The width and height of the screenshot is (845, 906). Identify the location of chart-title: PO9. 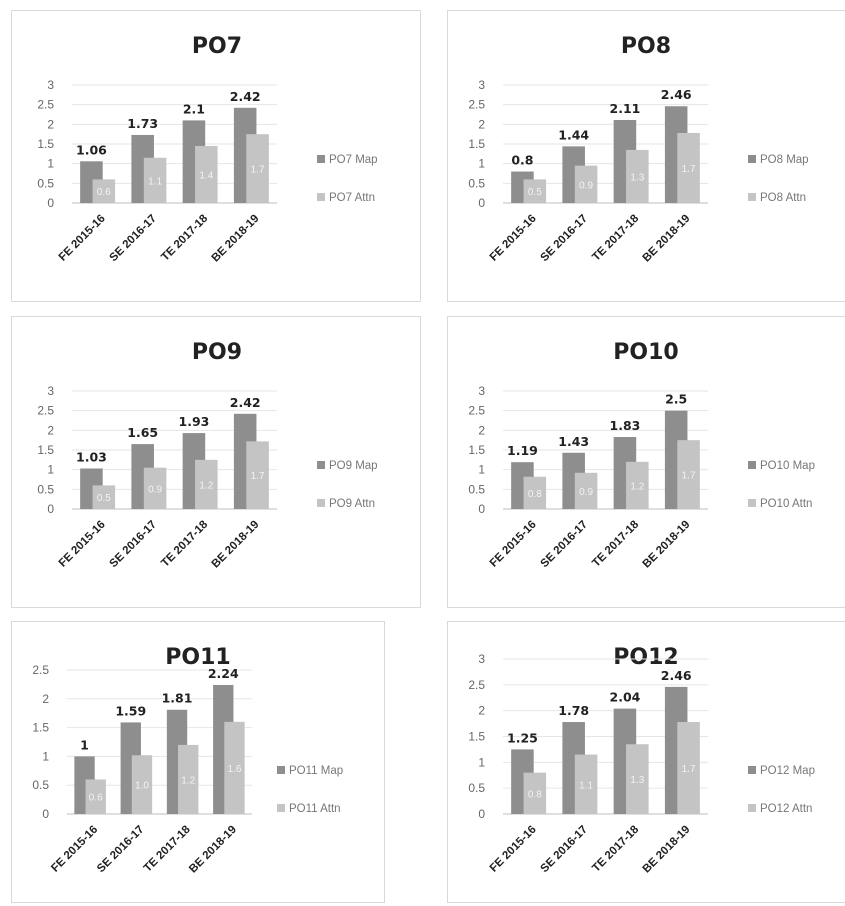
(217, 352).